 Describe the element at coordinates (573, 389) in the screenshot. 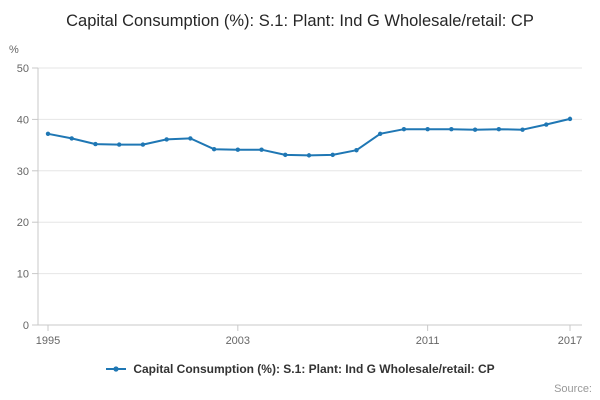

I see `source-label: Source:` at that location.